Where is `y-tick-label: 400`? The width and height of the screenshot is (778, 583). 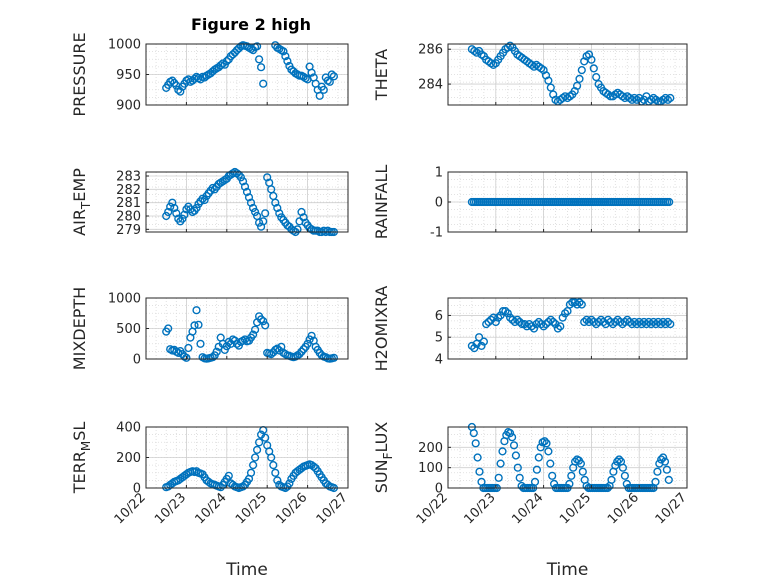 y-tick-label: 400 is located at coordinates (128, 428).